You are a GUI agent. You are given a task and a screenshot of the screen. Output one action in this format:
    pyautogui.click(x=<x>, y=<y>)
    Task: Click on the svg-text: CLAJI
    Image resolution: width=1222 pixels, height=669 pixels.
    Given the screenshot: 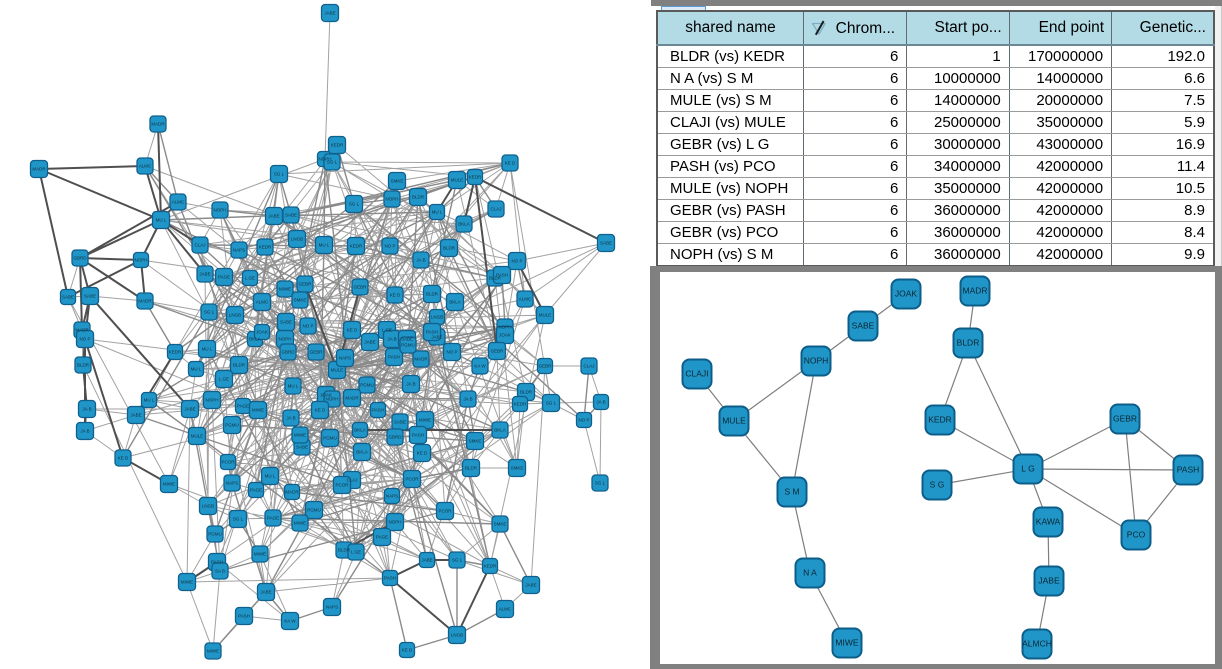 What is the action you would take?
    pyautogui.click(x=696, y=374)
    